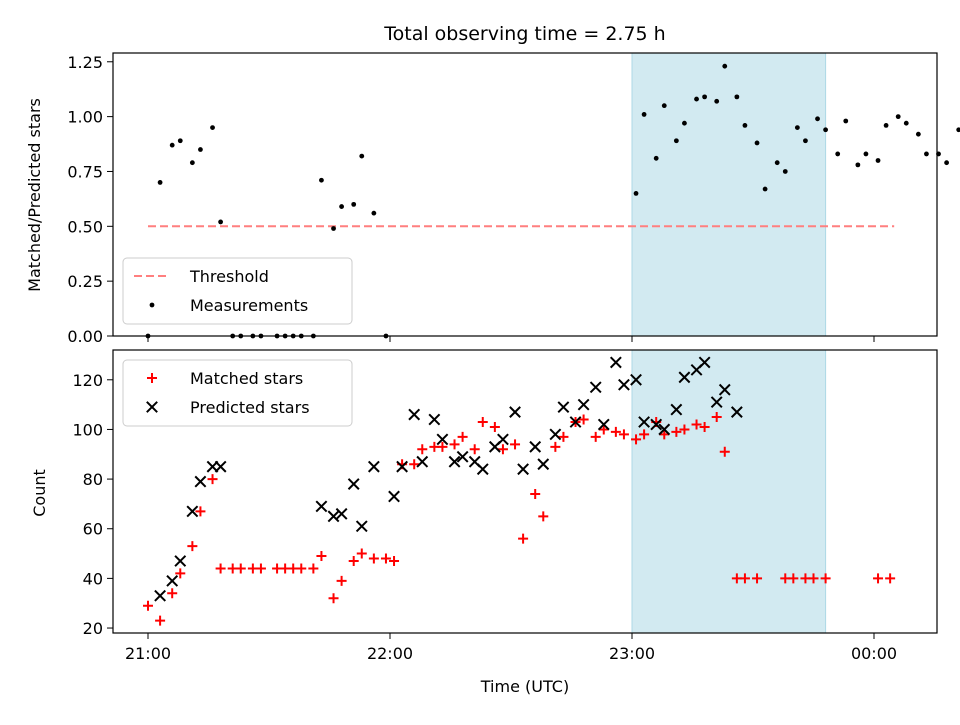 The width and height of the screenshot is (960, 725). What do you see at coordinates (85, 226) in the screenshot?
I see `y-tick-label: 0.50` at bounding box center [85, 226].